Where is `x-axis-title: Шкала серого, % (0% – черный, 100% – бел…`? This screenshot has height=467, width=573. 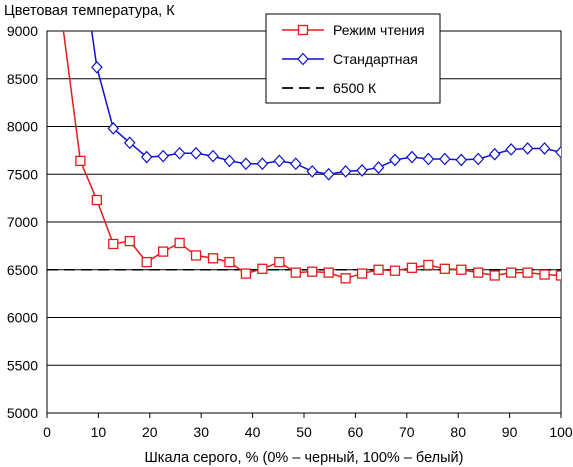
x-axis-title: Шкала серого, % (0% – черный, 100% – бел… is located at coordinates (304, 458).